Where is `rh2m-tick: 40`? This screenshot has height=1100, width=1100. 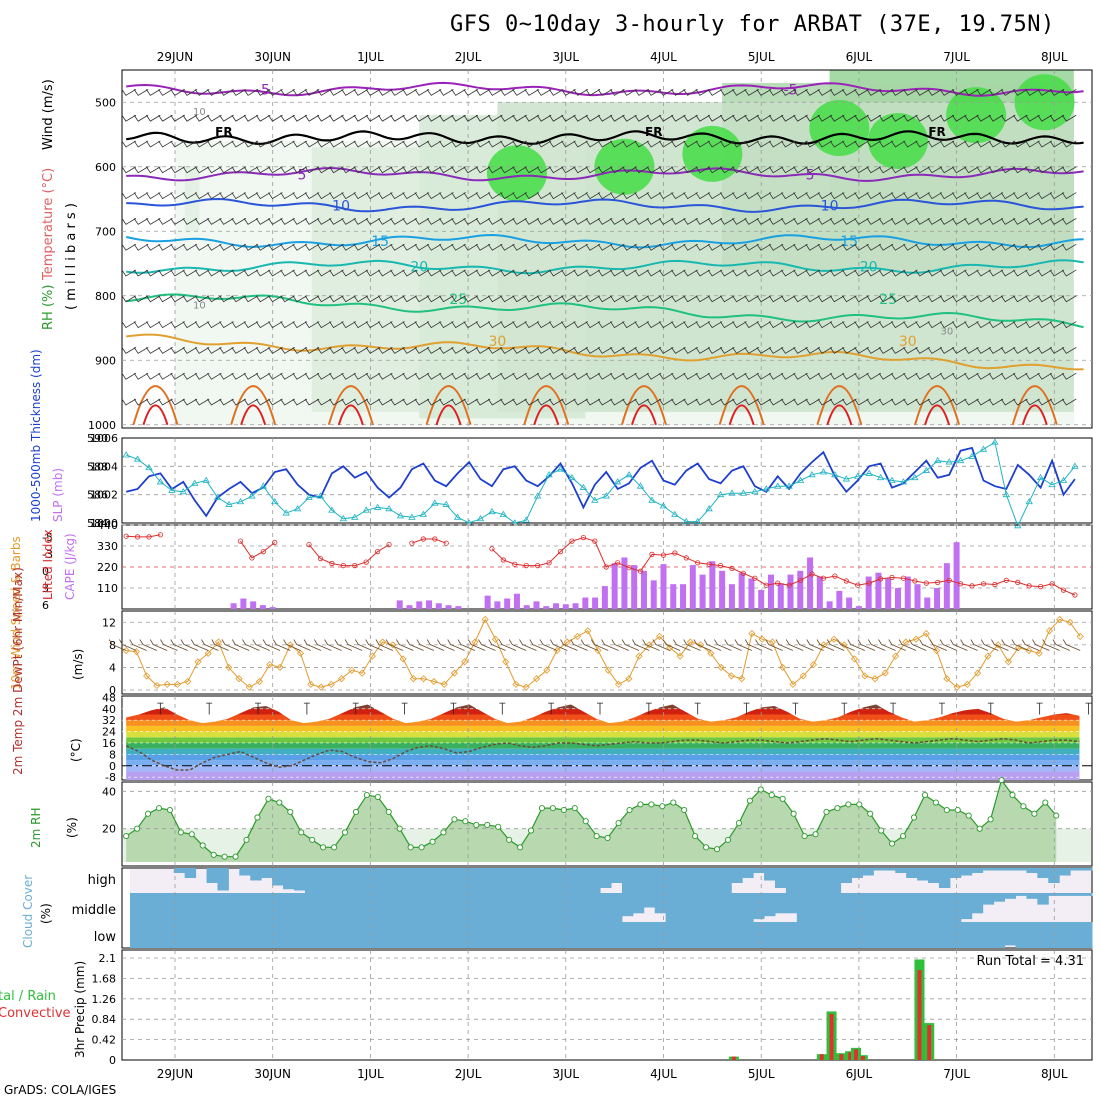
rh2m-tick: 40 is located at coordinates (109, 791).